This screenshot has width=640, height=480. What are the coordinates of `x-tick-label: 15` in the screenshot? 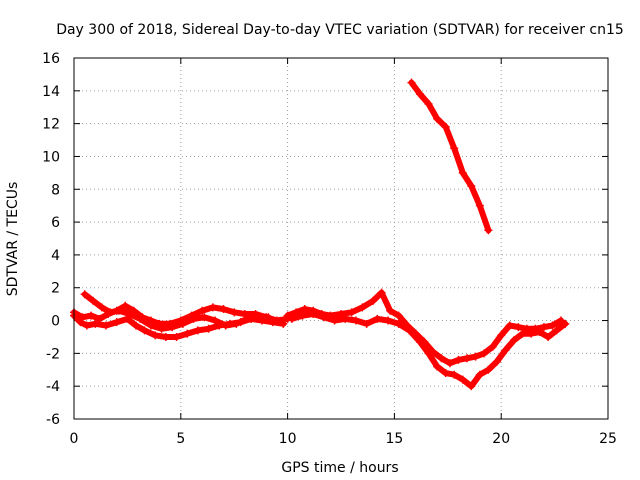 It's located at (394, 439).